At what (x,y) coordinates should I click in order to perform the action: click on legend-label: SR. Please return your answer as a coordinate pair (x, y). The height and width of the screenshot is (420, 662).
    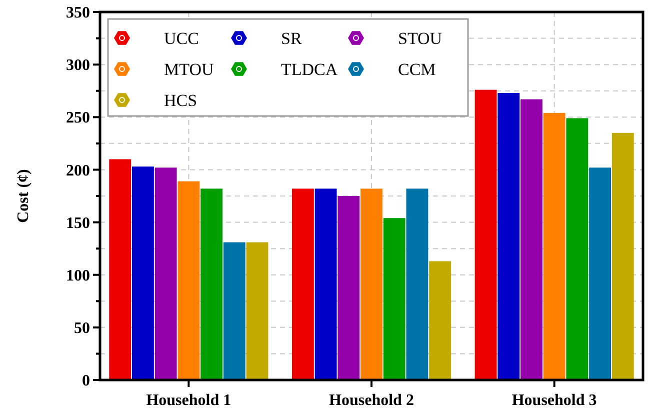
    Looking at the image, I should click on (291, 38).